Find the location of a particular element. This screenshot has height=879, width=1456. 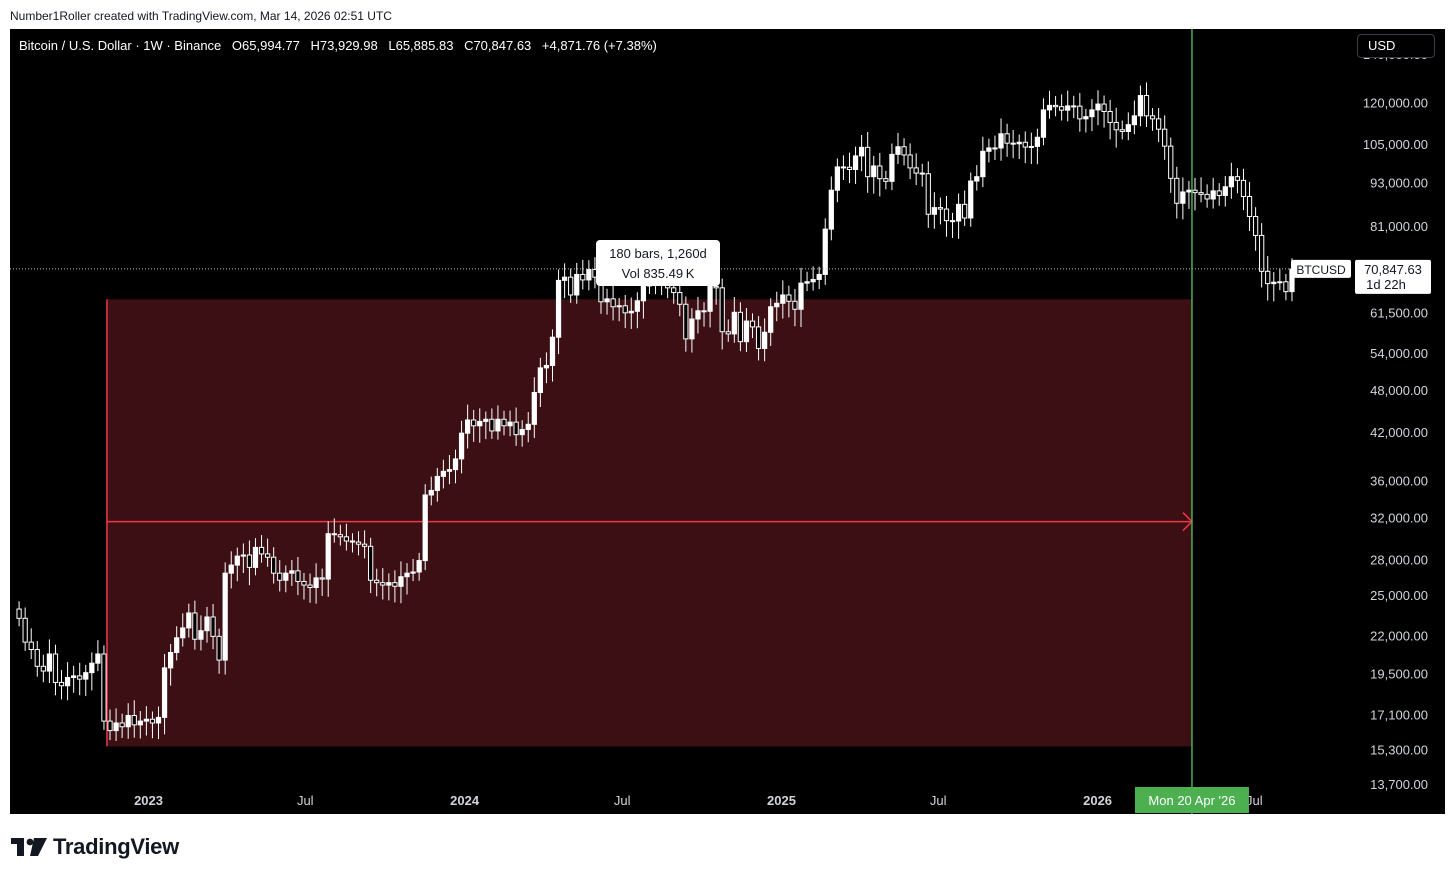

tradingview-logo: TradingView is located at coordinates (95, 847).